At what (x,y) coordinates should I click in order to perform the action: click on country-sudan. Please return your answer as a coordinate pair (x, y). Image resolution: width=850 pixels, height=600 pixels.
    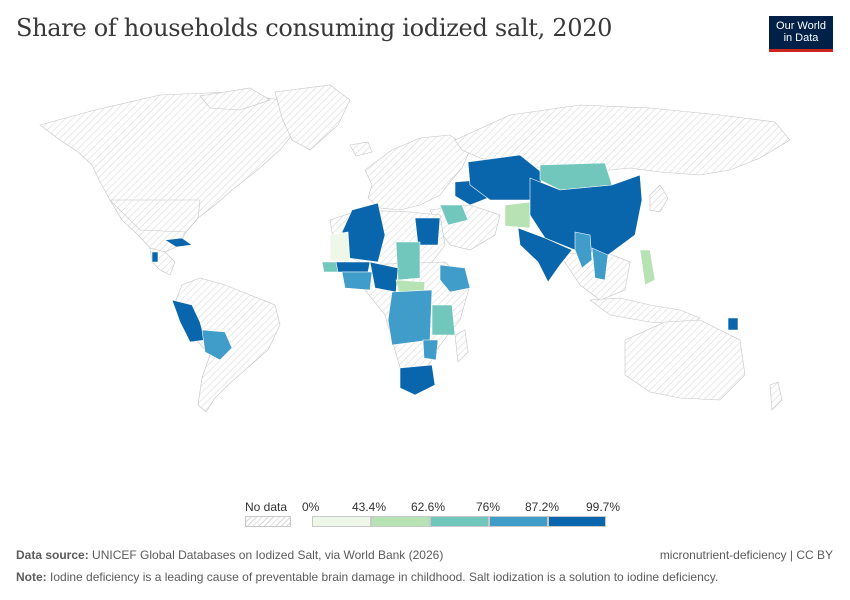
    Looking at the image, I should click on (408, 261).